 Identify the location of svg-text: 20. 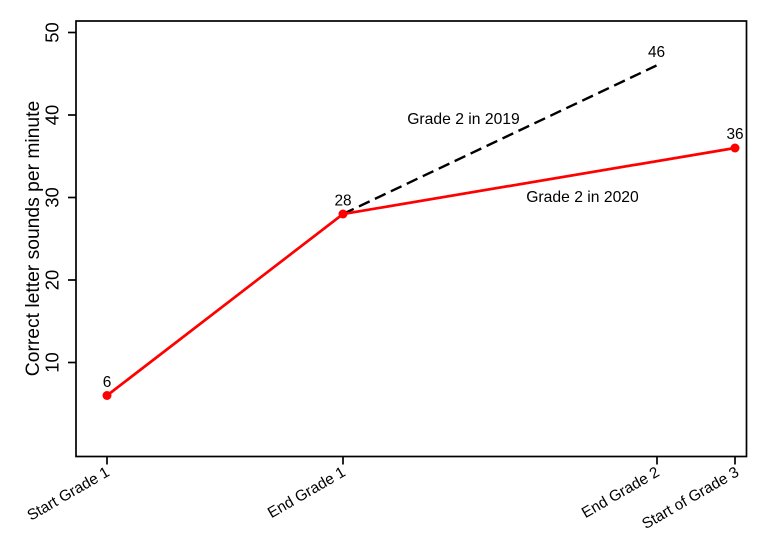
(52, 280).